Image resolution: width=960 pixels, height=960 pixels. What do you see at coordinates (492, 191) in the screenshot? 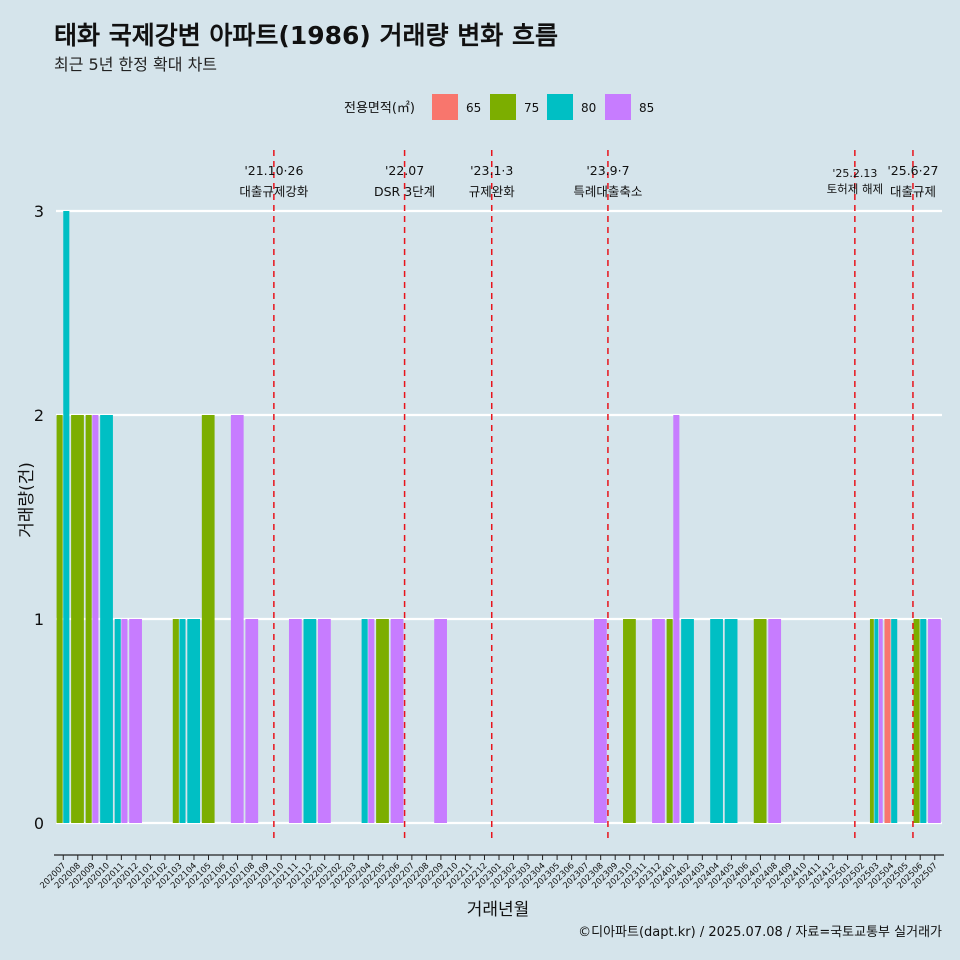
I see `event-label: 규제완화` at bounding box center [492, 191].